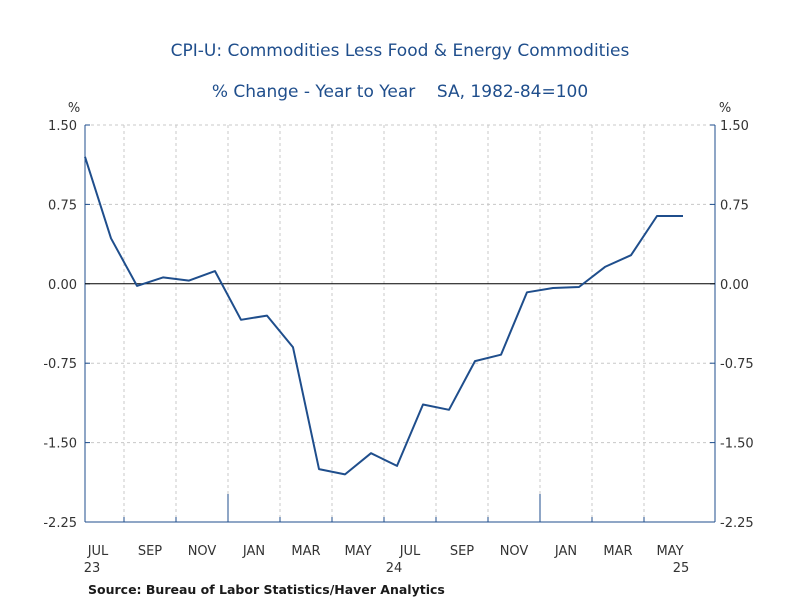 The height and width of the screenshot is (600, 800). I want to click on x-year-label: 24, so click(394, 568).